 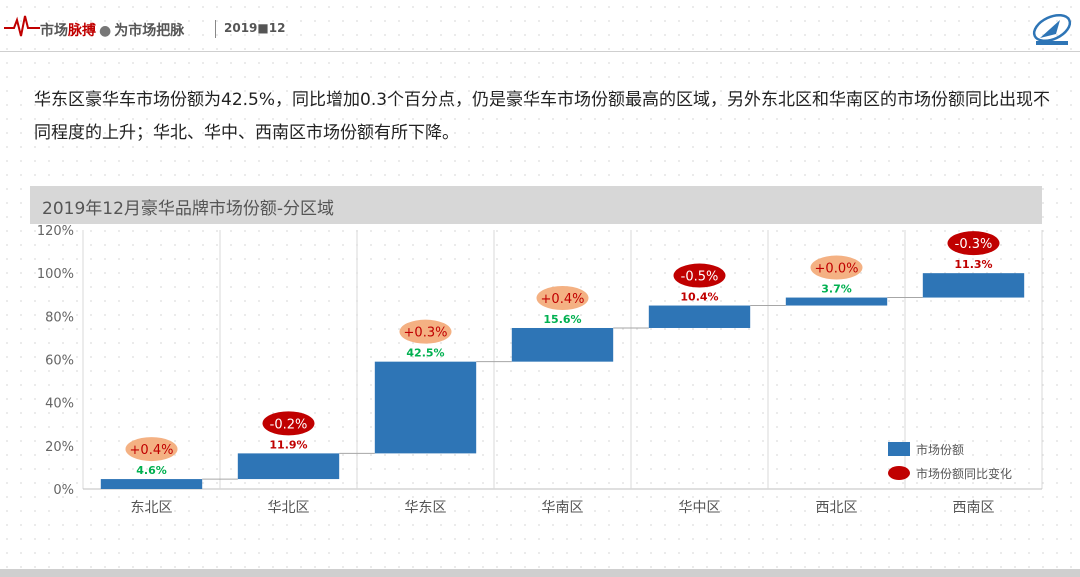 I want to click on change-label: -0.3%, so click(x=974, y=244).